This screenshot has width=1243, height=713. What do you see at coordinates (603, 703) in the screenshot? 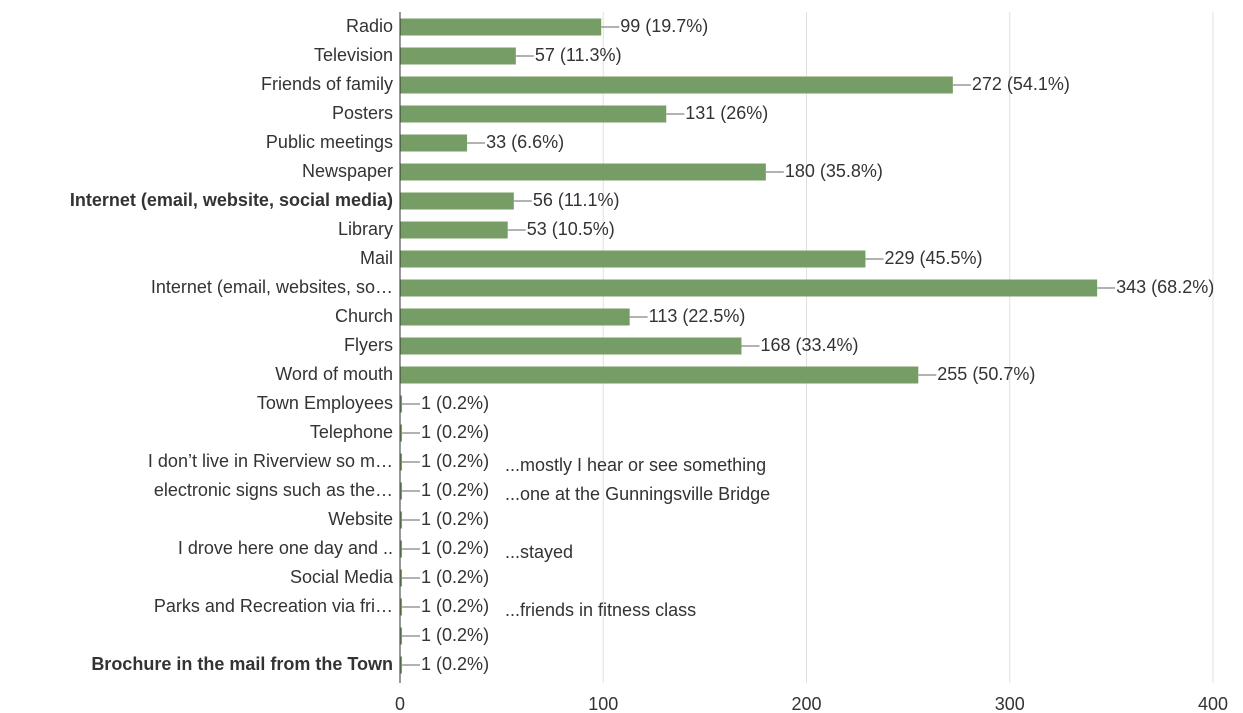
I see `x-tick-label: 100` at bounding box center [603, 703].